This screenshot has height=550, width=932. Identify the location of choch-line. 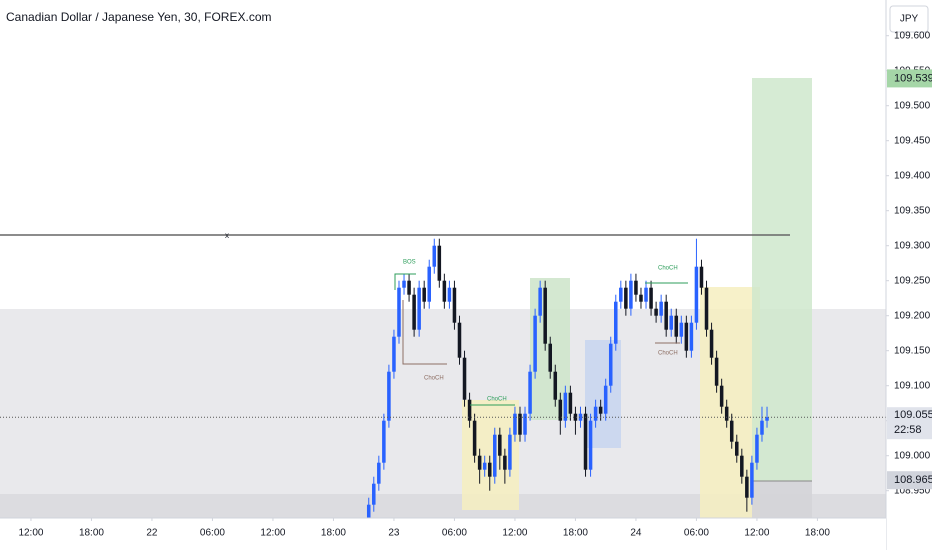
(424, 332).